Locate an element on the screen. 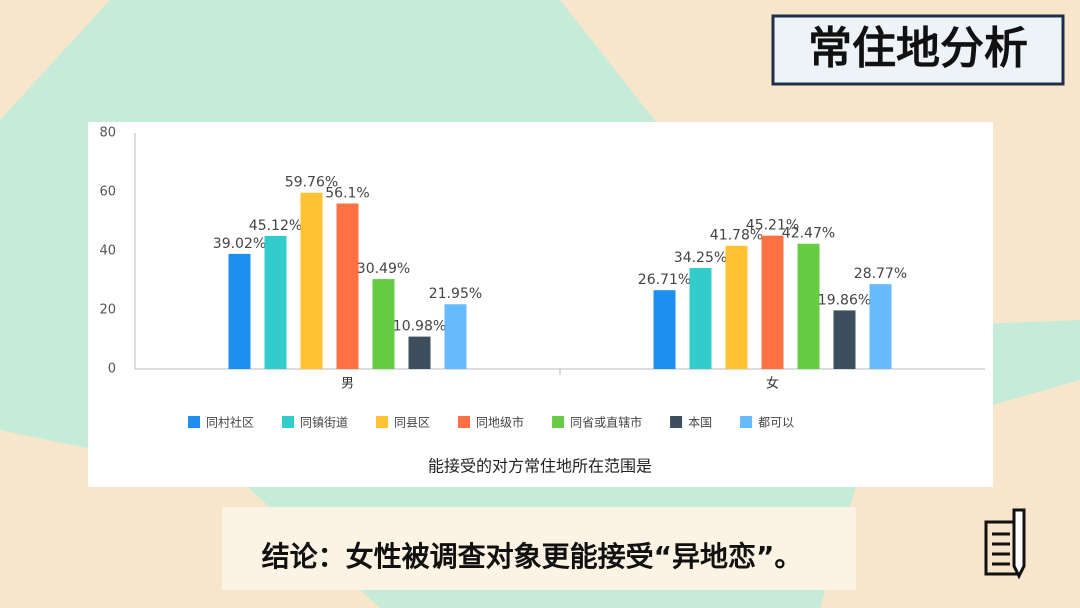 This screenshot has height=608, width=1080. y-tick-label: 60 is located at coordinates (107, 192).